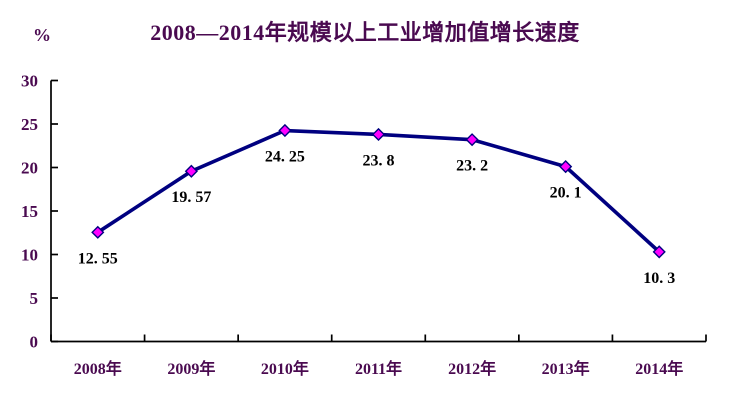  I want to click on data-point-label: 10. 3, so click(659, 278).